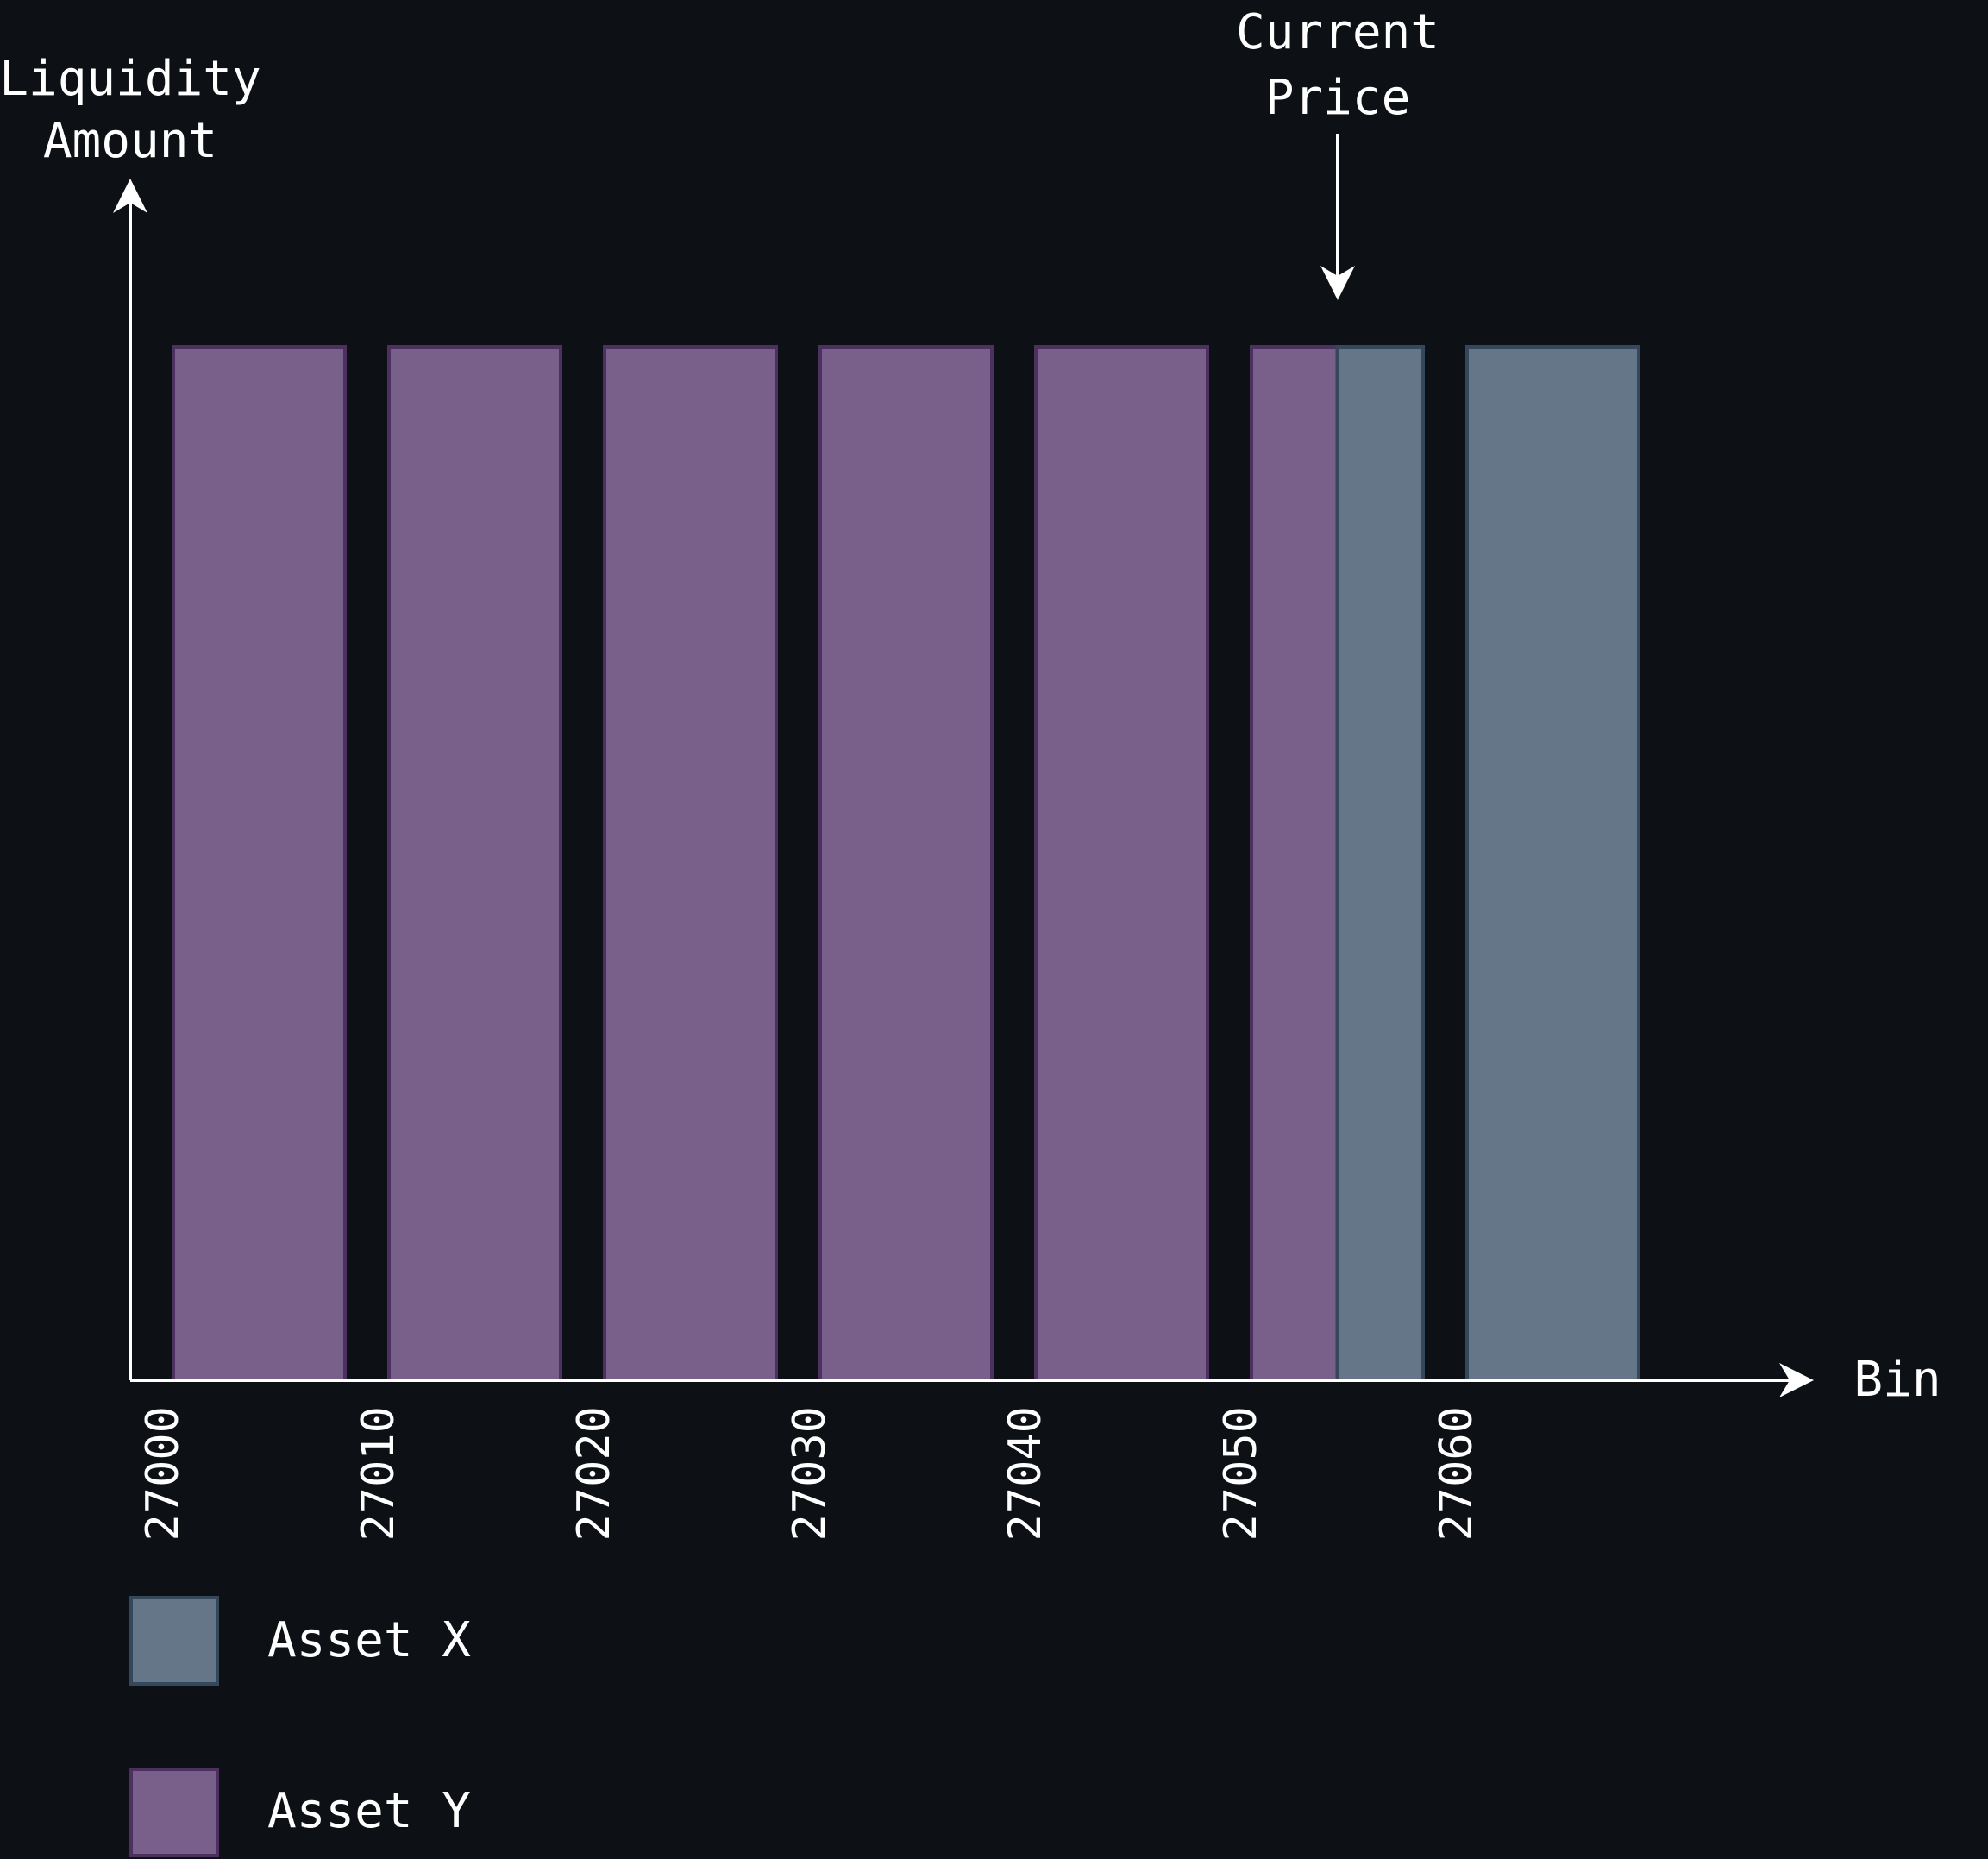 The image size is (1988, 1859). What do you see at coordinates (1025, 1474) in the screenshot?
I see `x-tick-label: 27040` at bounding box center [1025, 1474].